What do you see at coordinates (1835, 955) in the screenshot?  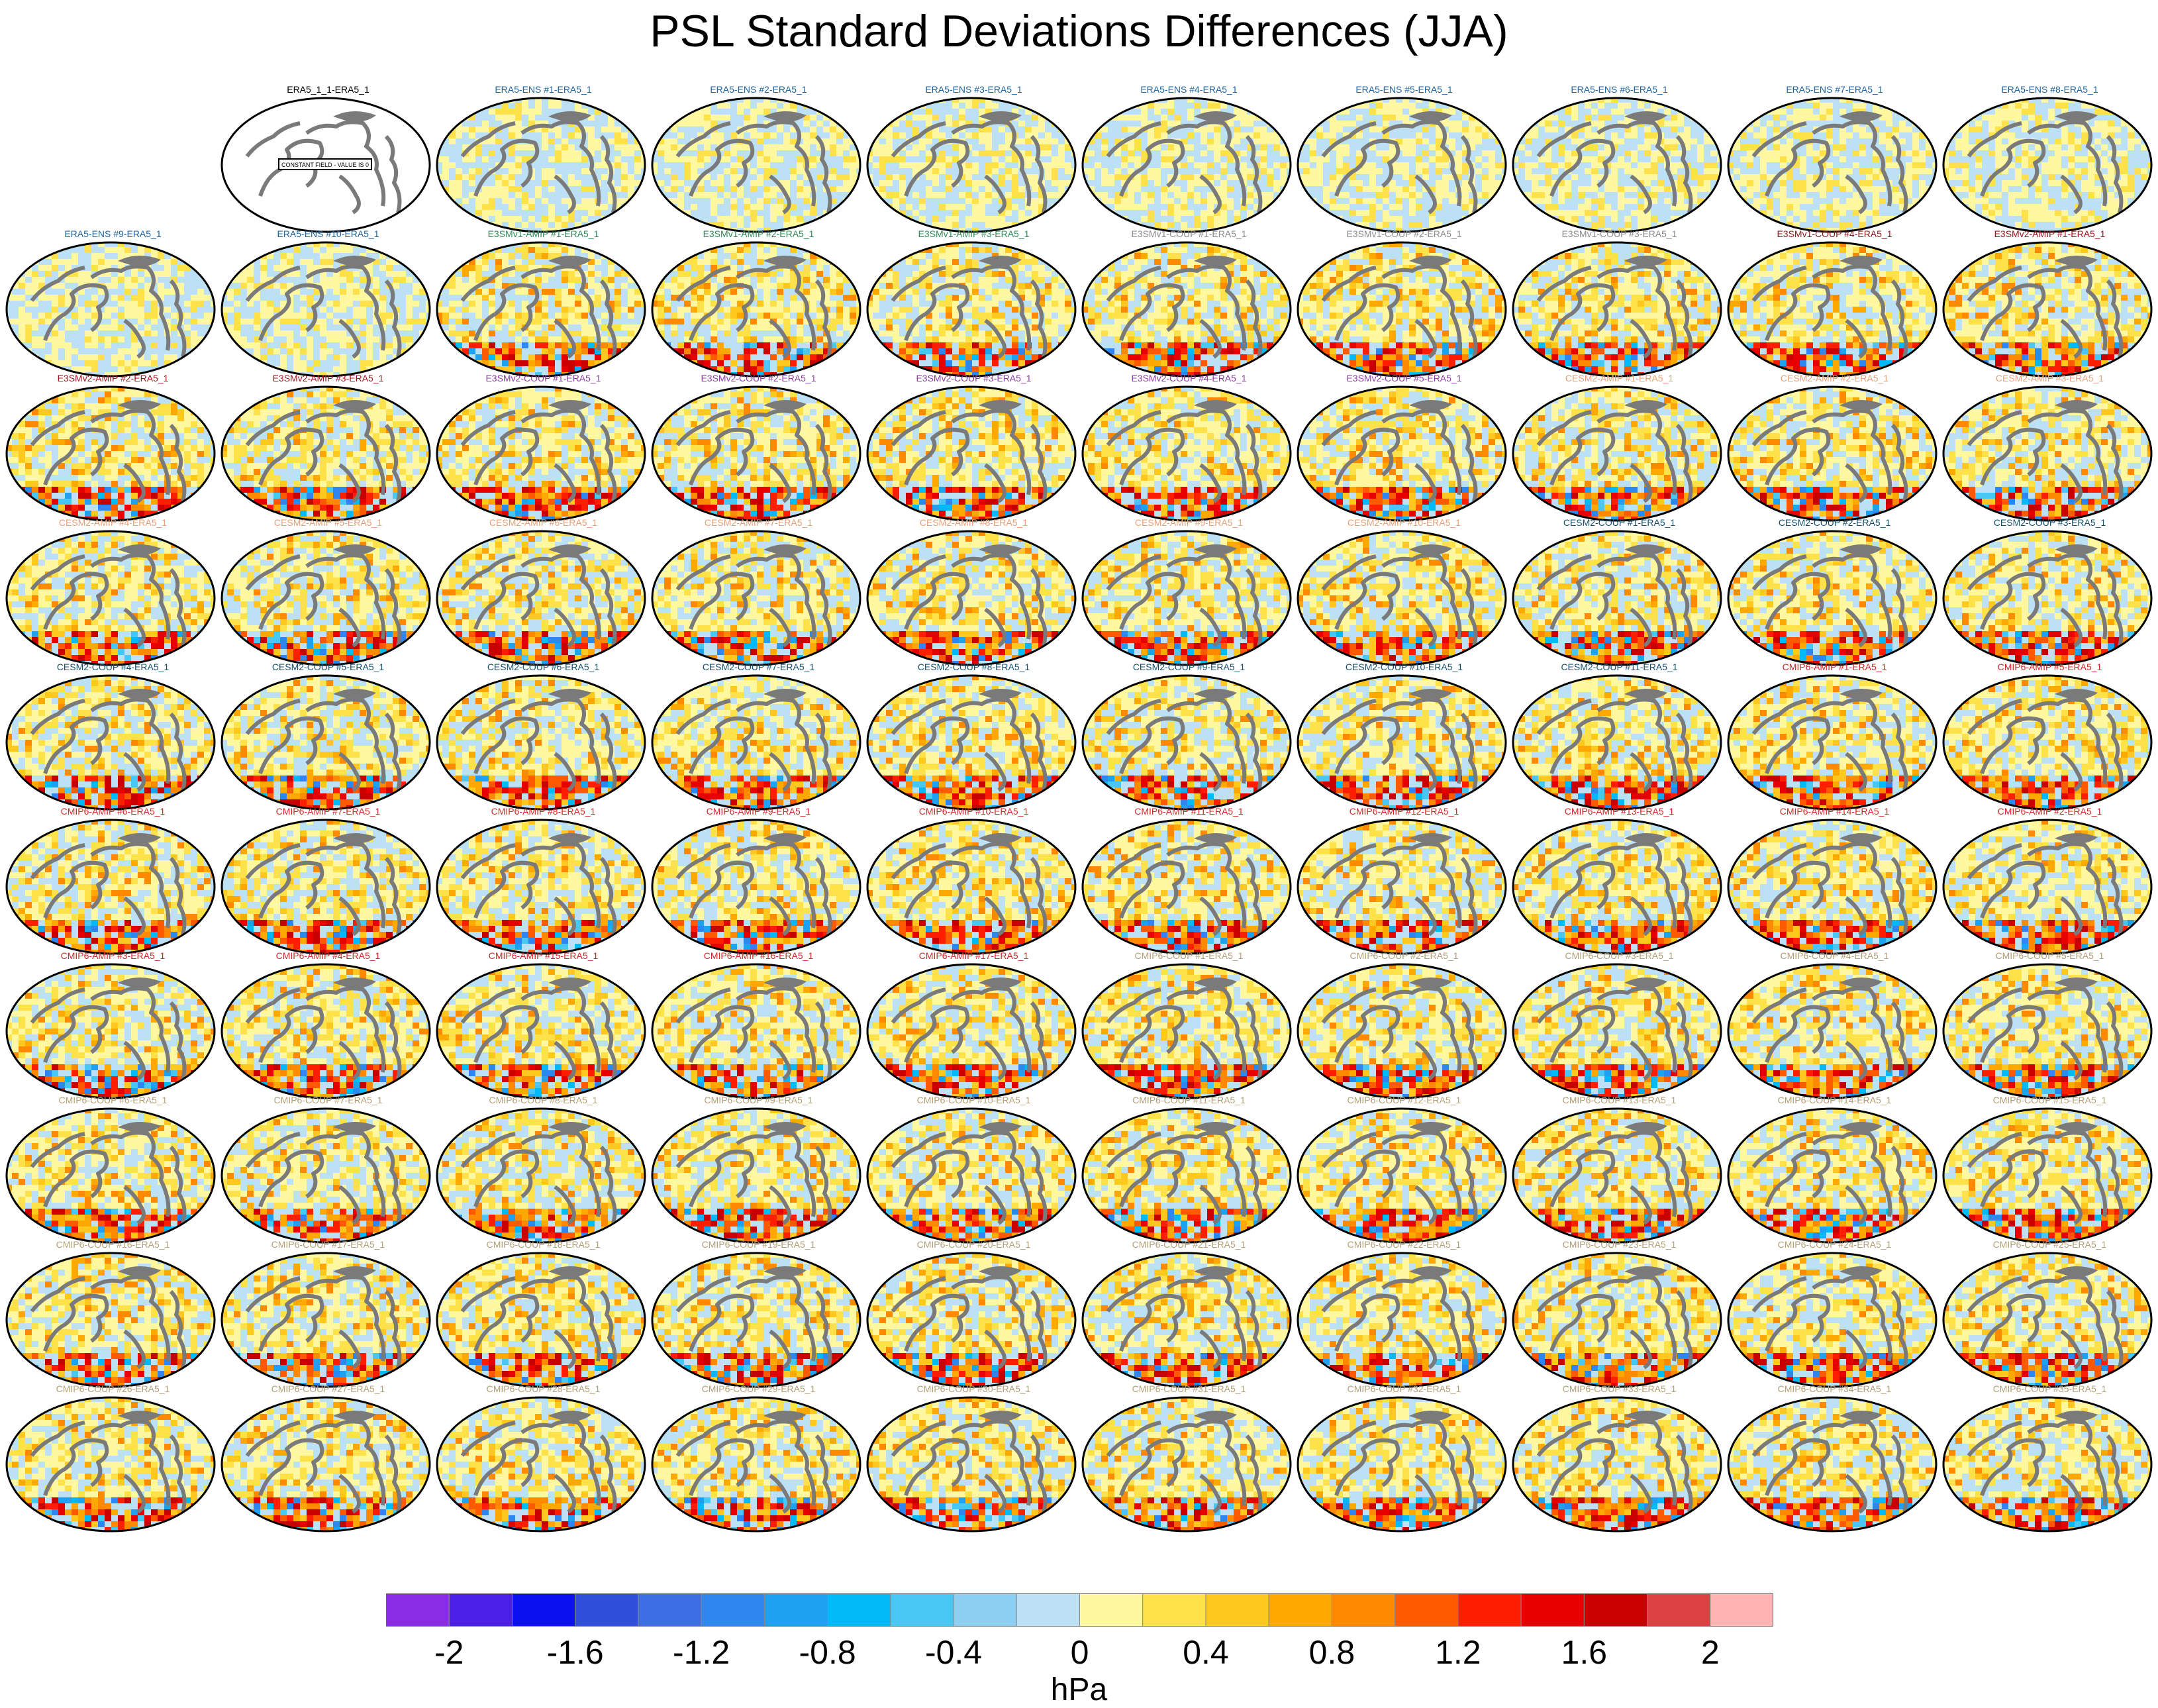 I see `panel-label: CMIP6-COUP #4-ERA5_1` at bounding box center [1835, 955].